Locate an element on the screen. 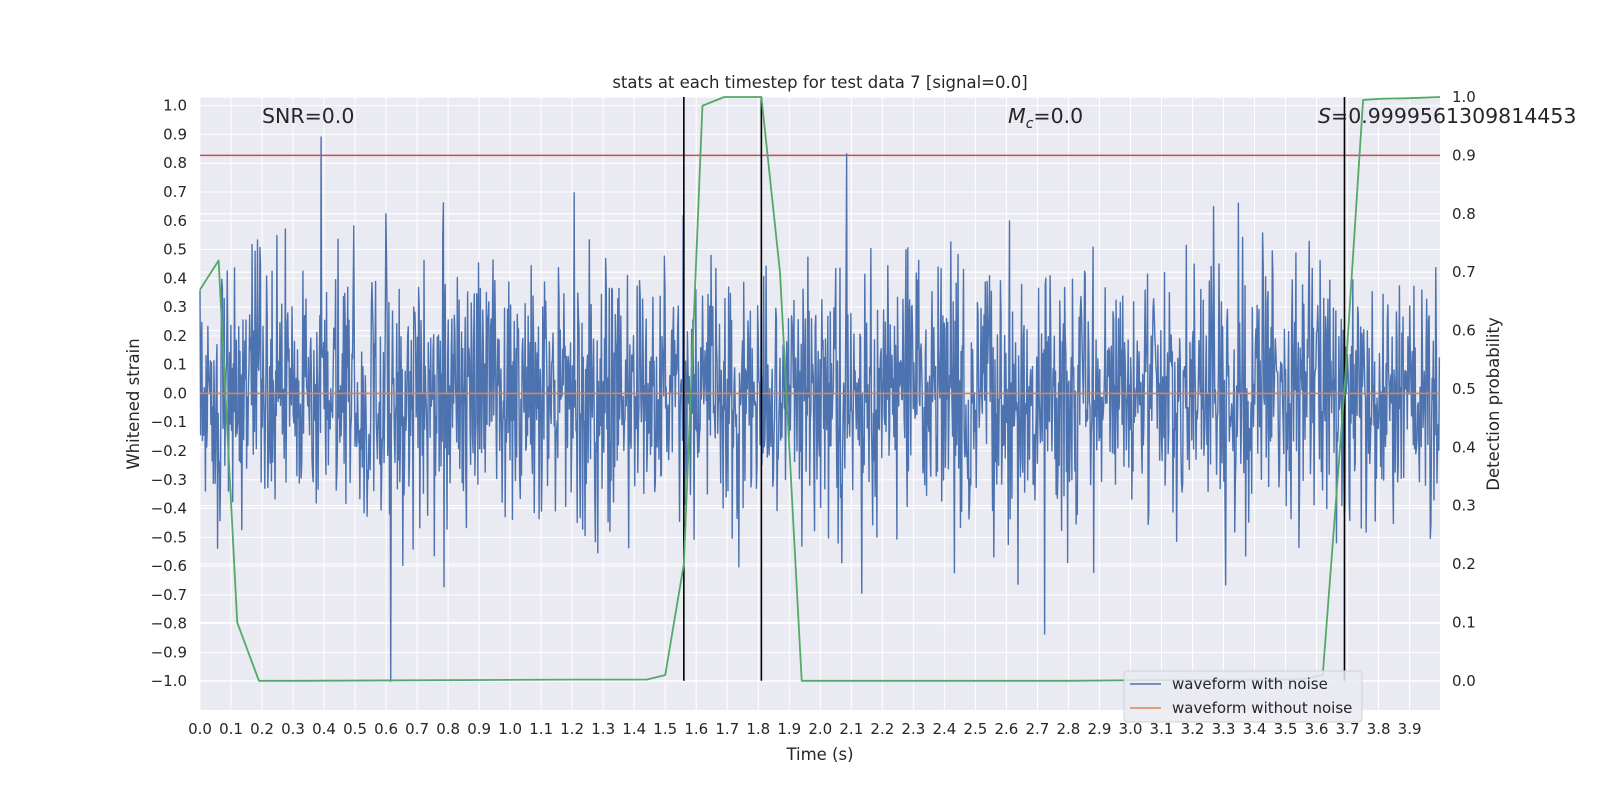  x-tick-label: 3.7 is located at coordinates (1348, 729).